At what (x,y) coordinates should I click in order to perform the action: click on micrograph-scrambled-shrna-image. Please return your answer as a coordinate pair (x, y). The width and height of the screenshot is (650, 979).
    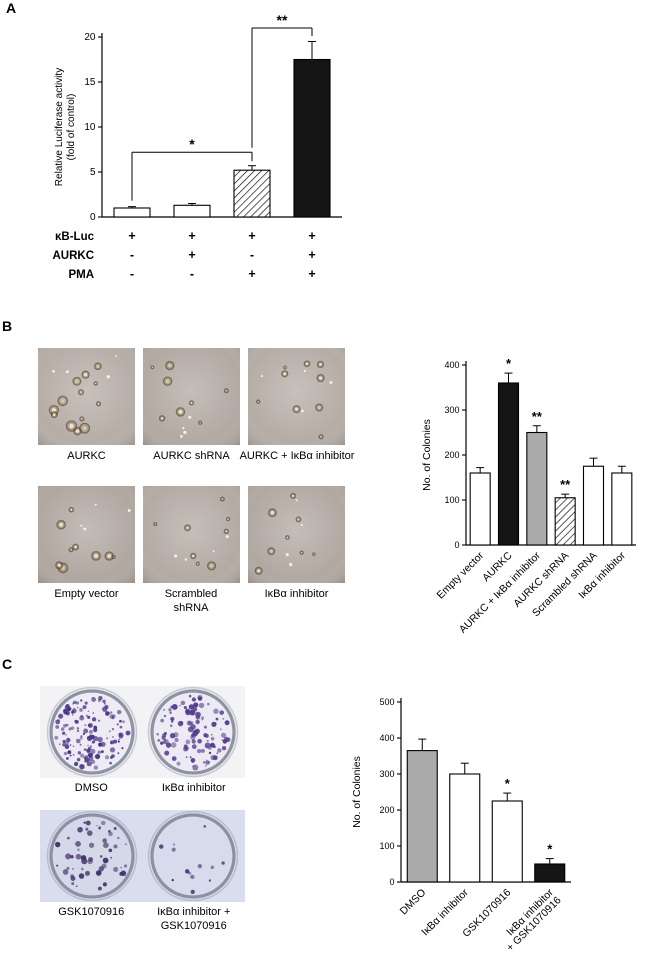
    Looking at the image, I should click on (191, 534).